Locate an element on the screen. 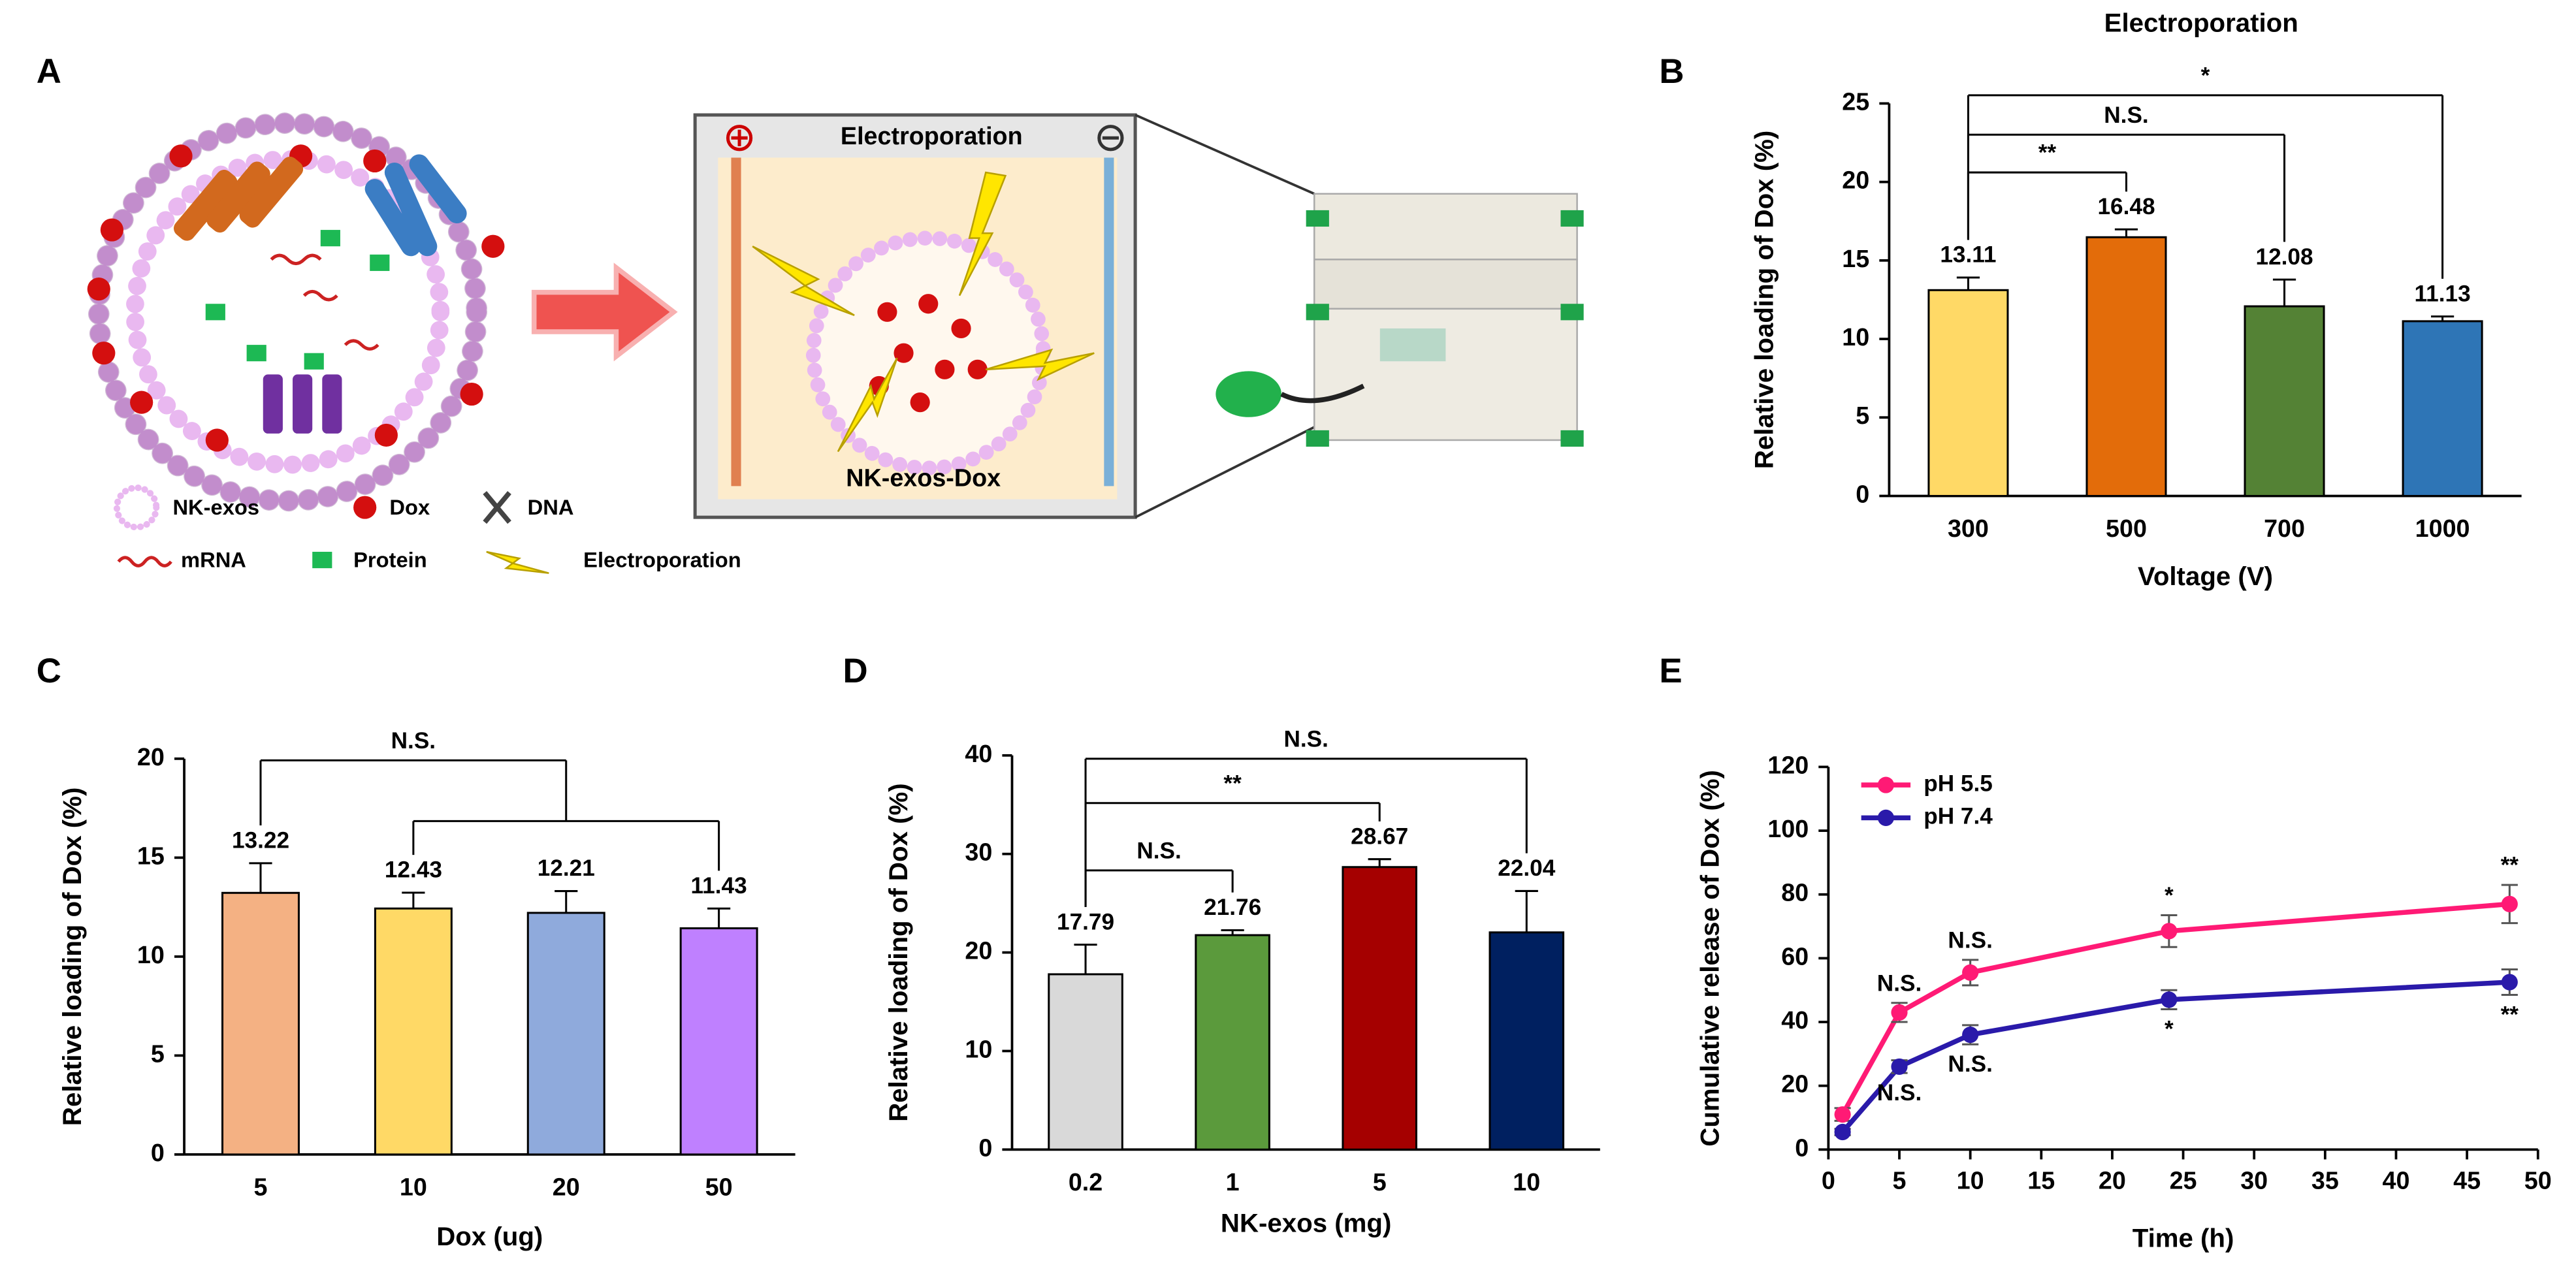 This screenshot has height=1276, width=2576. x-tick-label: 700 is located at coordinates (2284, 528).